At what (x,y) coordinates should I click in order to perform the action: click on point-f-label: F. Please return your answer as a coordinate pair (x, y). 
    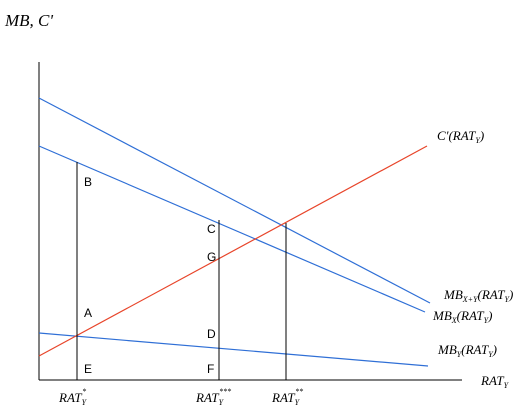
    Looking at the image, I should click on (210, 369).